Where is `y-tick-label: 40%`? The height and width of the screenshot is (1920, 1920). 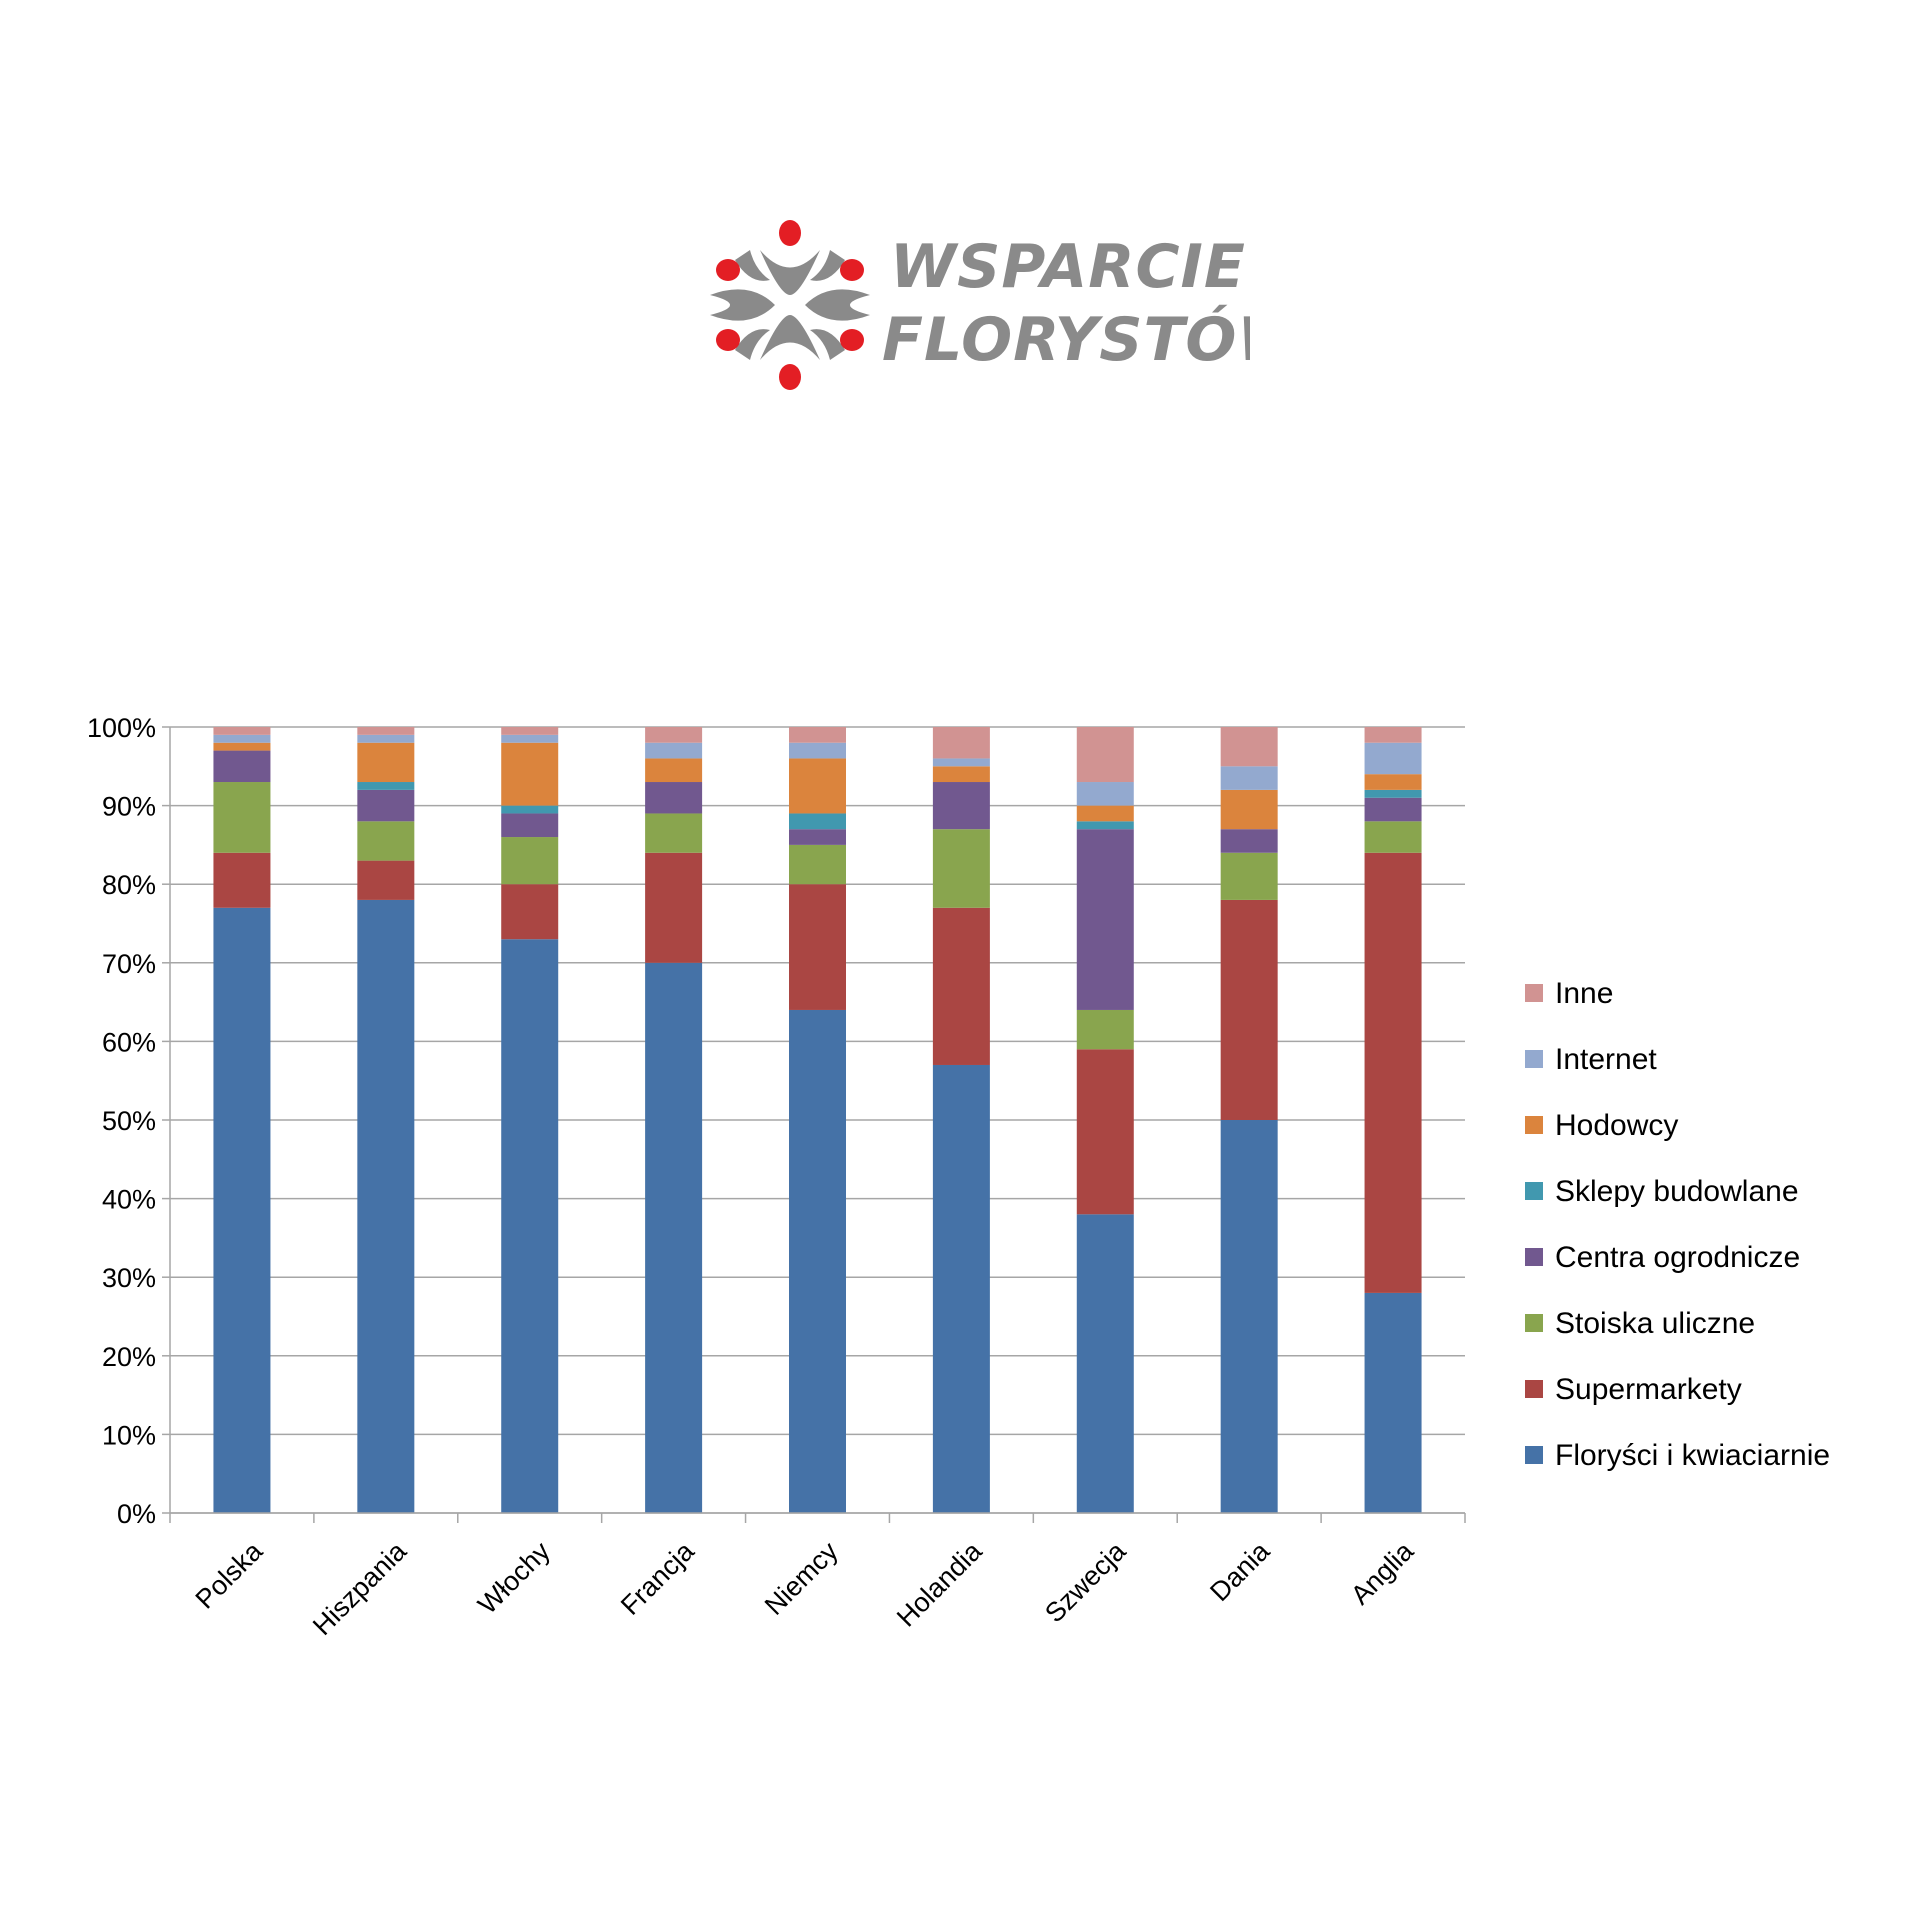 y-tick-label: 40% is located at coordinates (129, 1200).